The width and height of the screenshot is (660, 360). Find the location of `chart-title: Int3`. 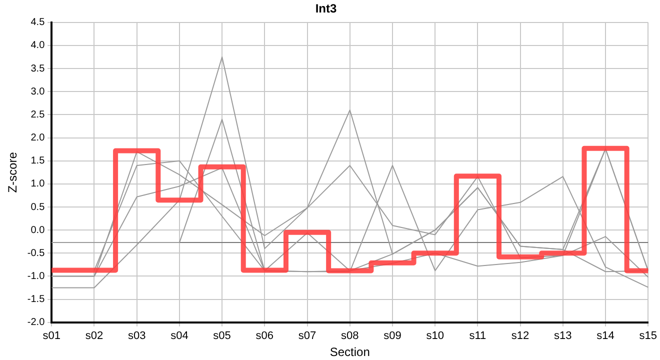

chart-title: Int3 is located at coordinates (326, 9).